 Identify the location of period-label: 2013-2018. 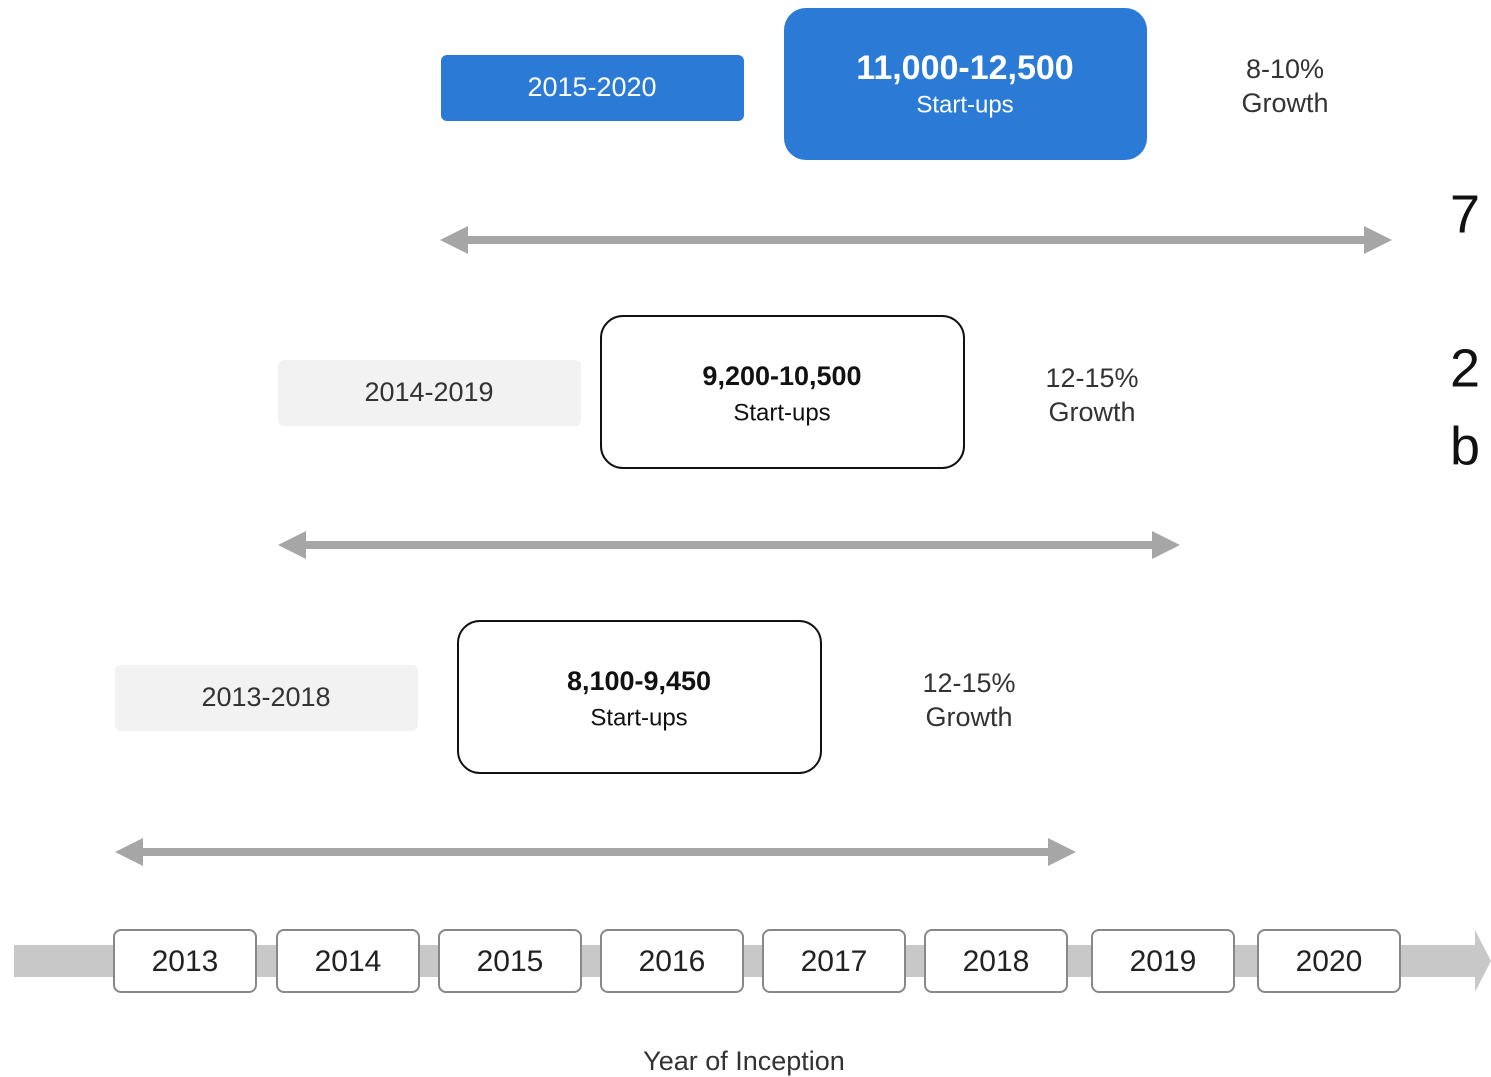
(265, 697).